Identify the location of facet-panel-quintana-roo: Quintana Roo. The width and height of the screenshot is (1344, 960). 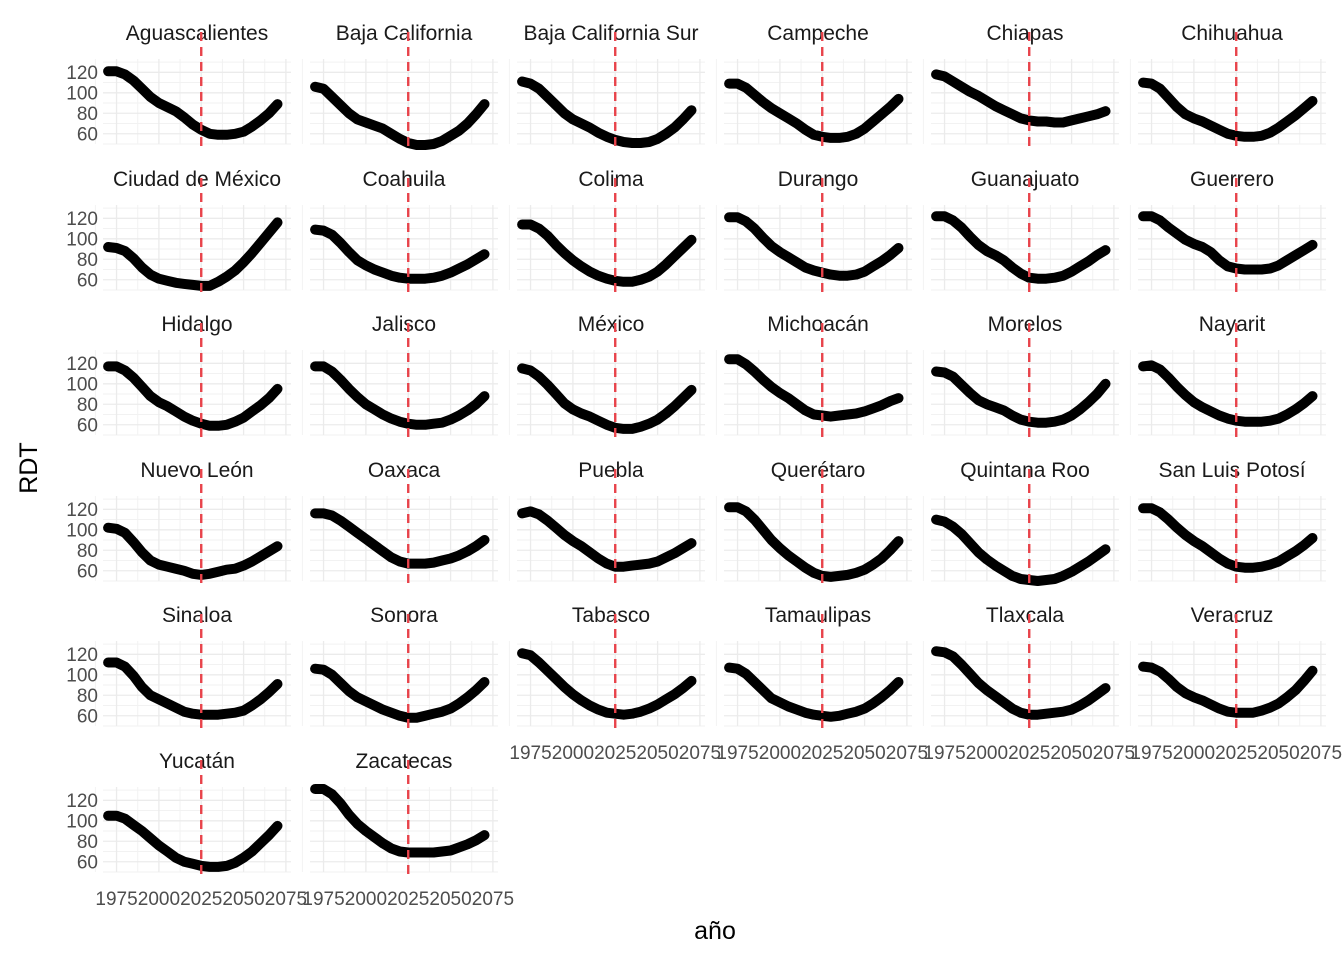
(1020, 522).